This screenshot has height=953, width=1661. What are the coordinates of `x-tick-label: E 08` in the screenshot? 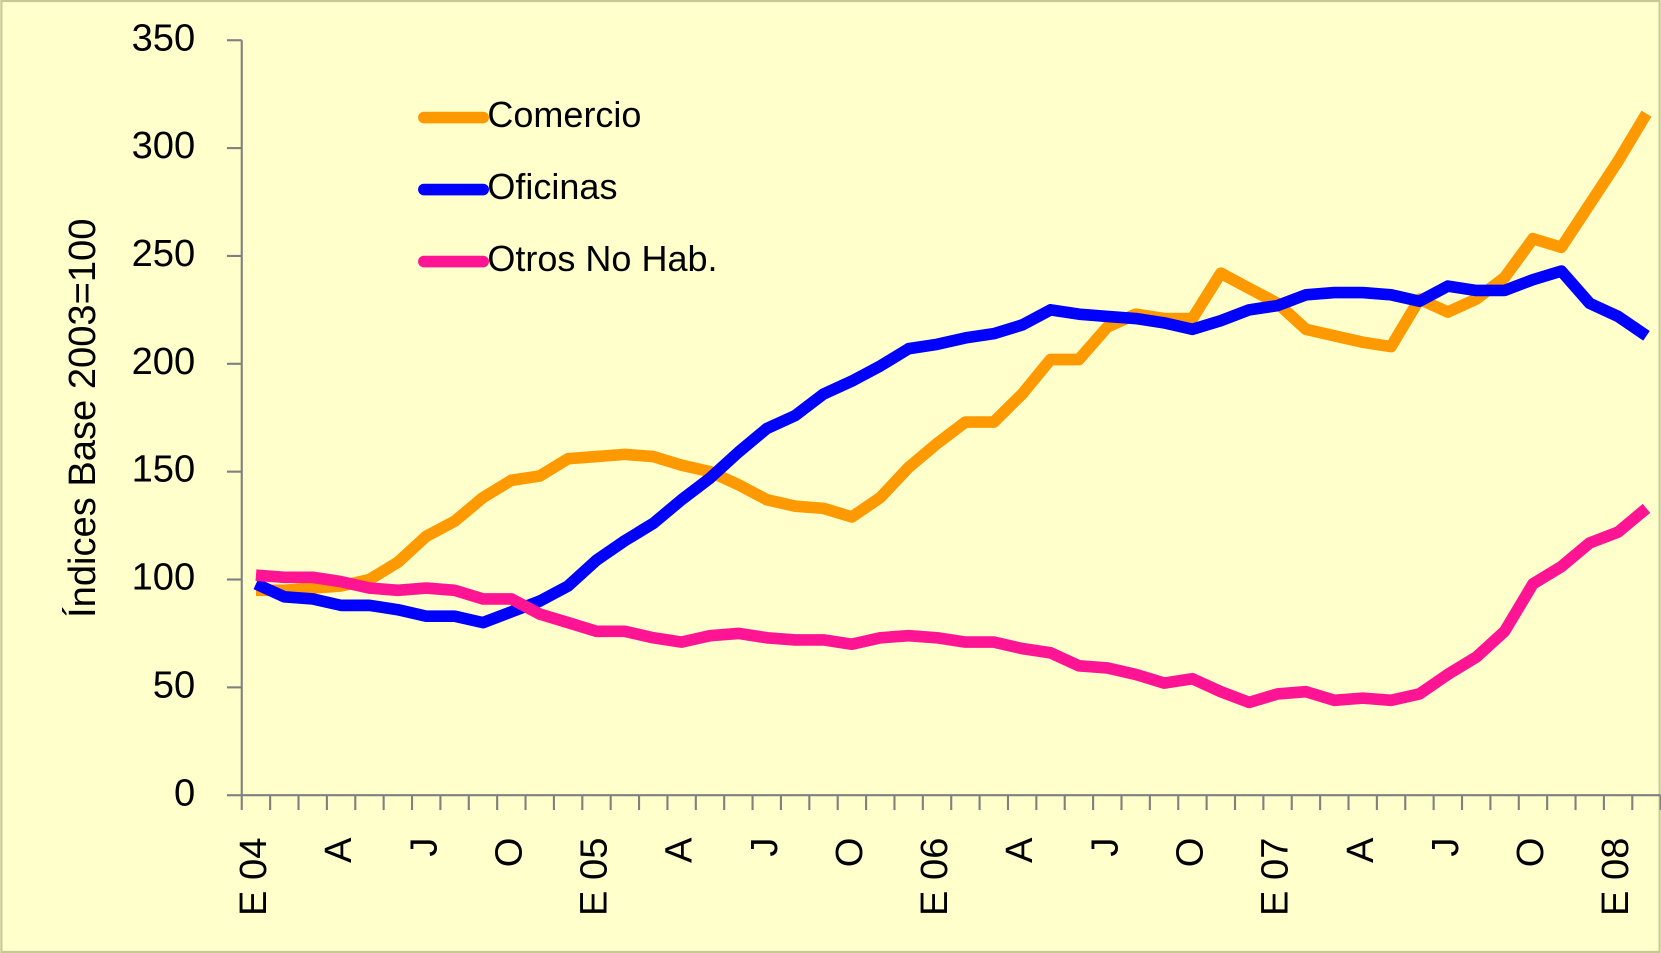 It's located at (1615, 877).